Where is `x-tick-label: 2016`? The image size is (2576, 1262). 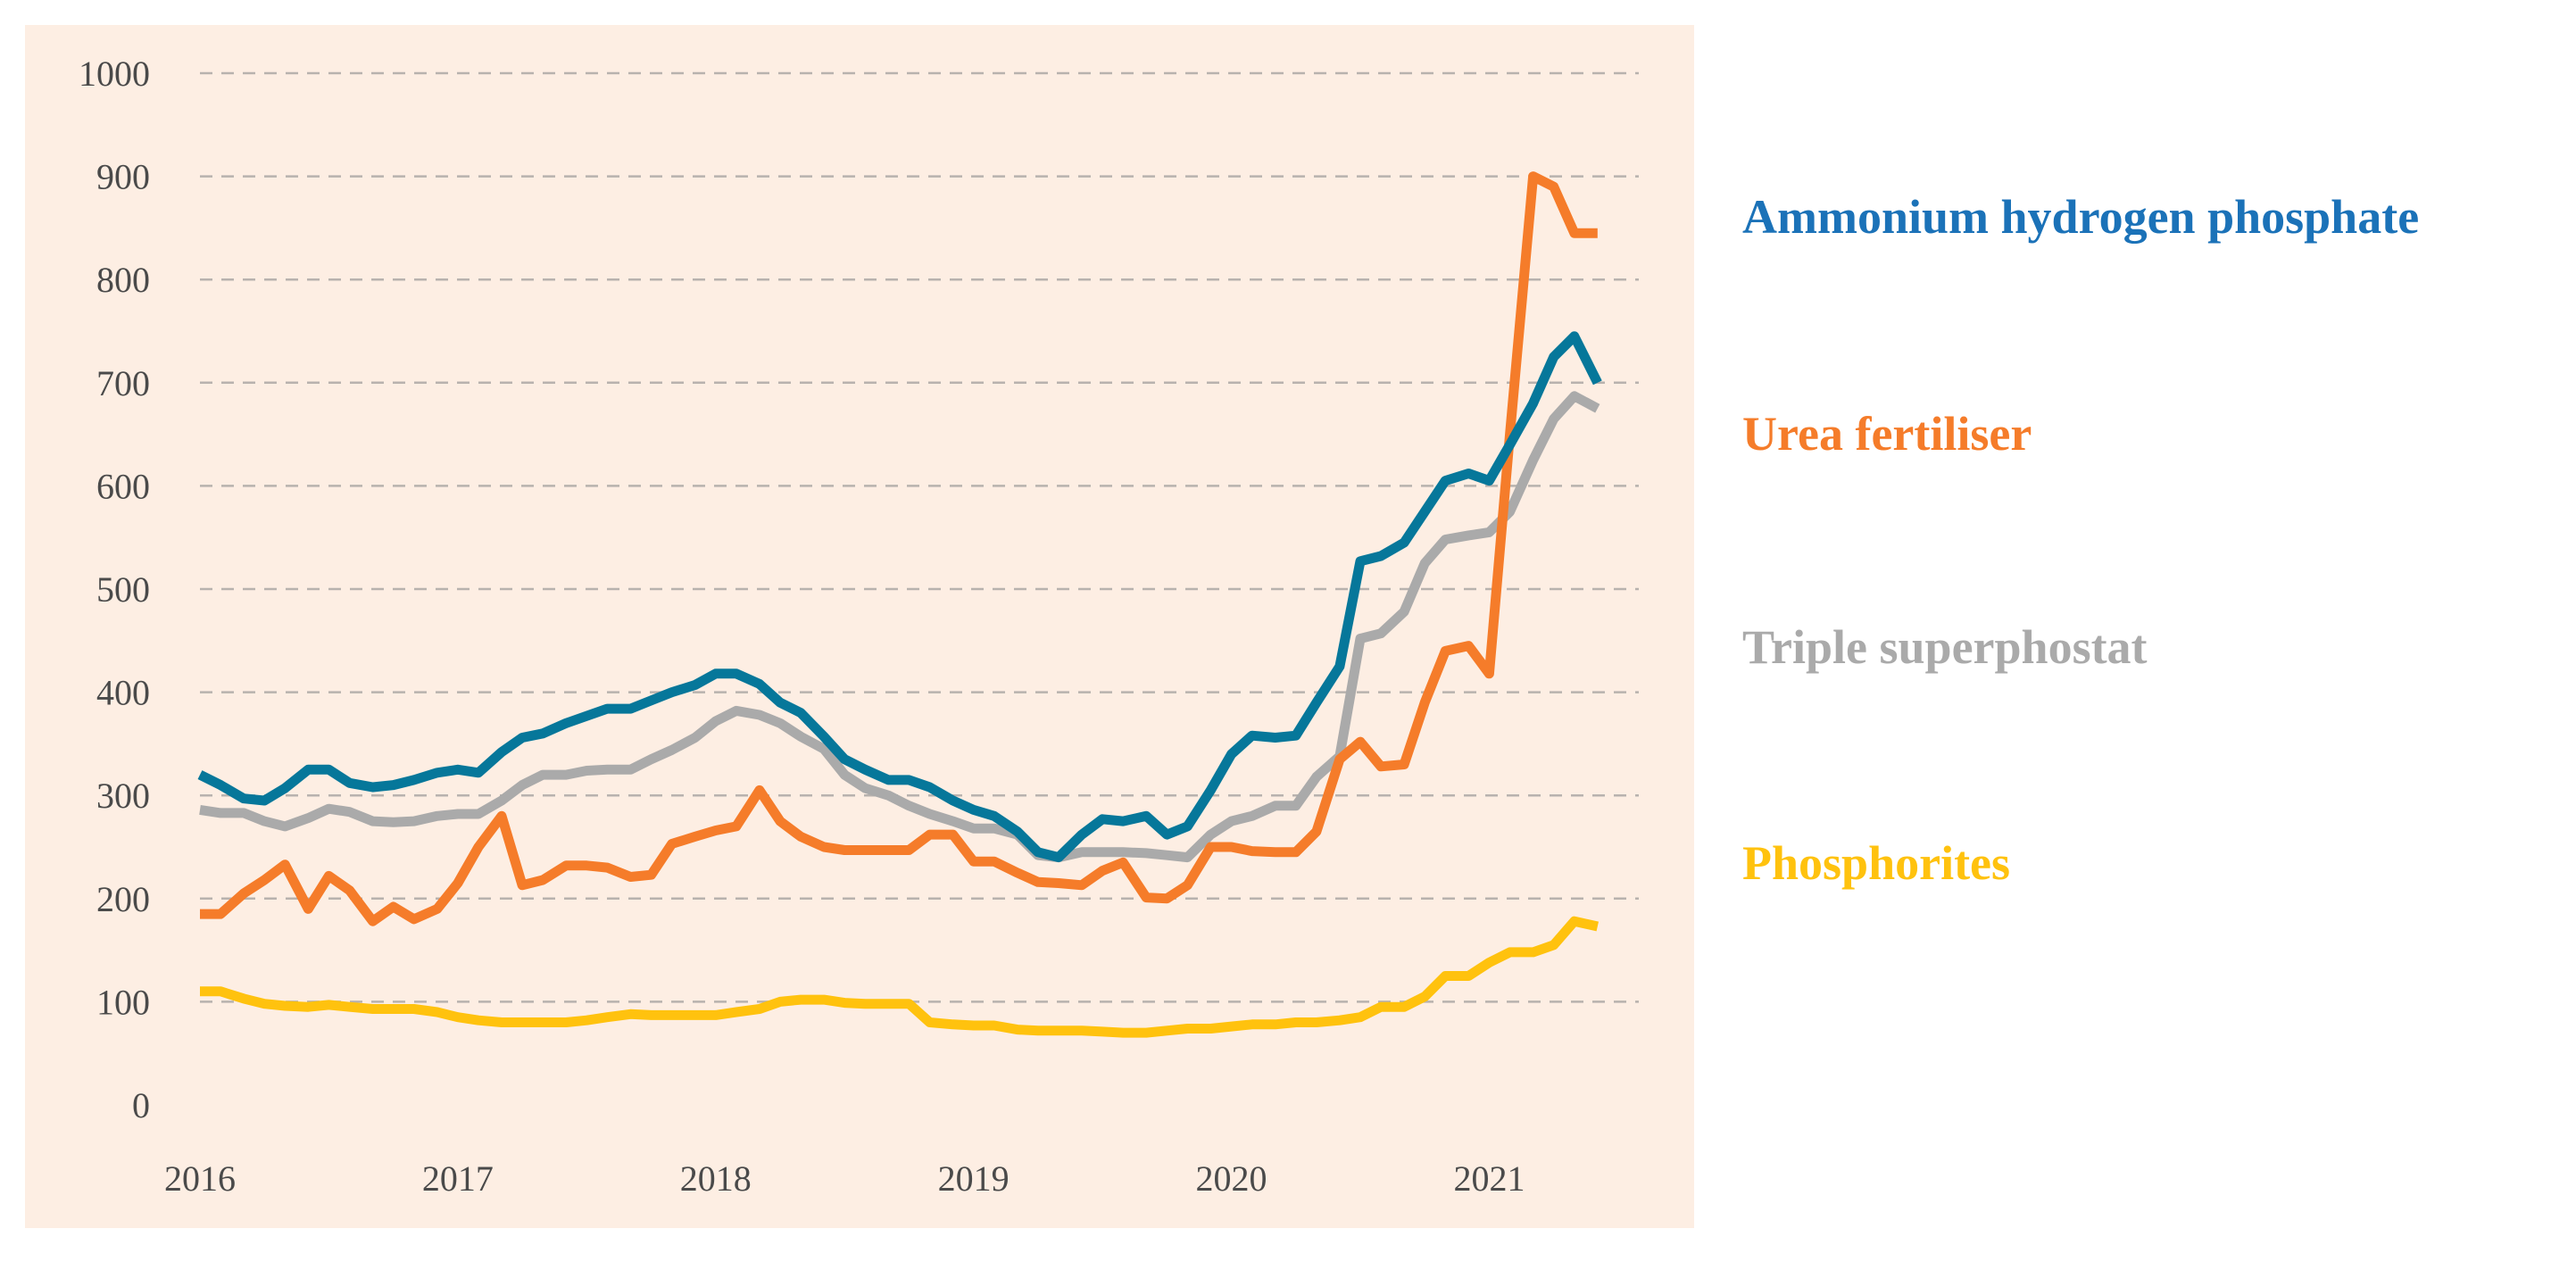 x-tick-label: 2016 is located at coordinates (200, 1178).